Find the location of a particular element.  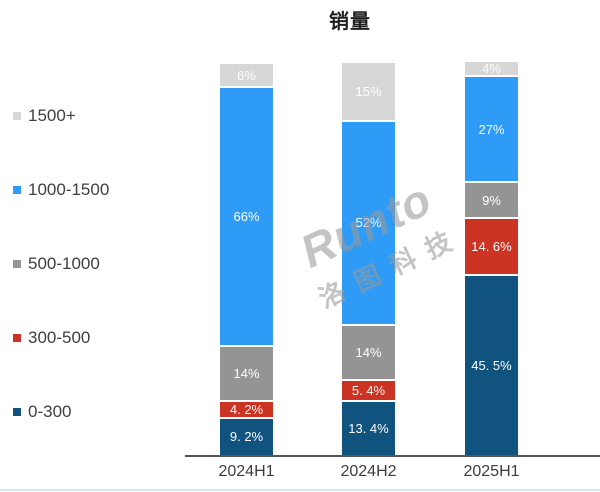

legend-item-0-300: 0-300 is located at coordinates (42, 411).